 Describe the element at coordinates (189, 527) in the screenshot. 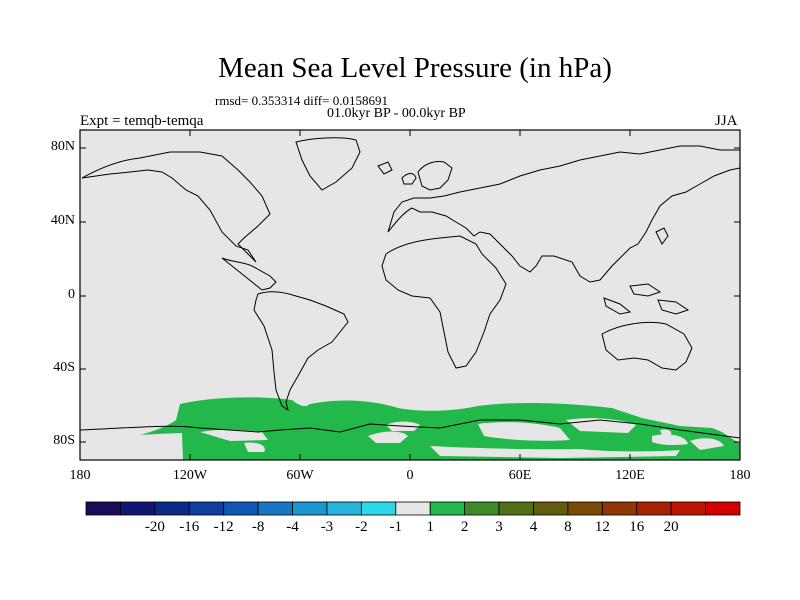

I see `colorbar-label: -16` at that location.